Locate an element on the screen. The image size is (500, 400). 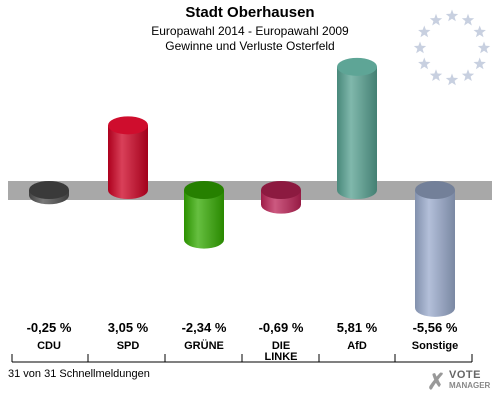
brand-line2: MANAGER is located at coordinates (470, 385).